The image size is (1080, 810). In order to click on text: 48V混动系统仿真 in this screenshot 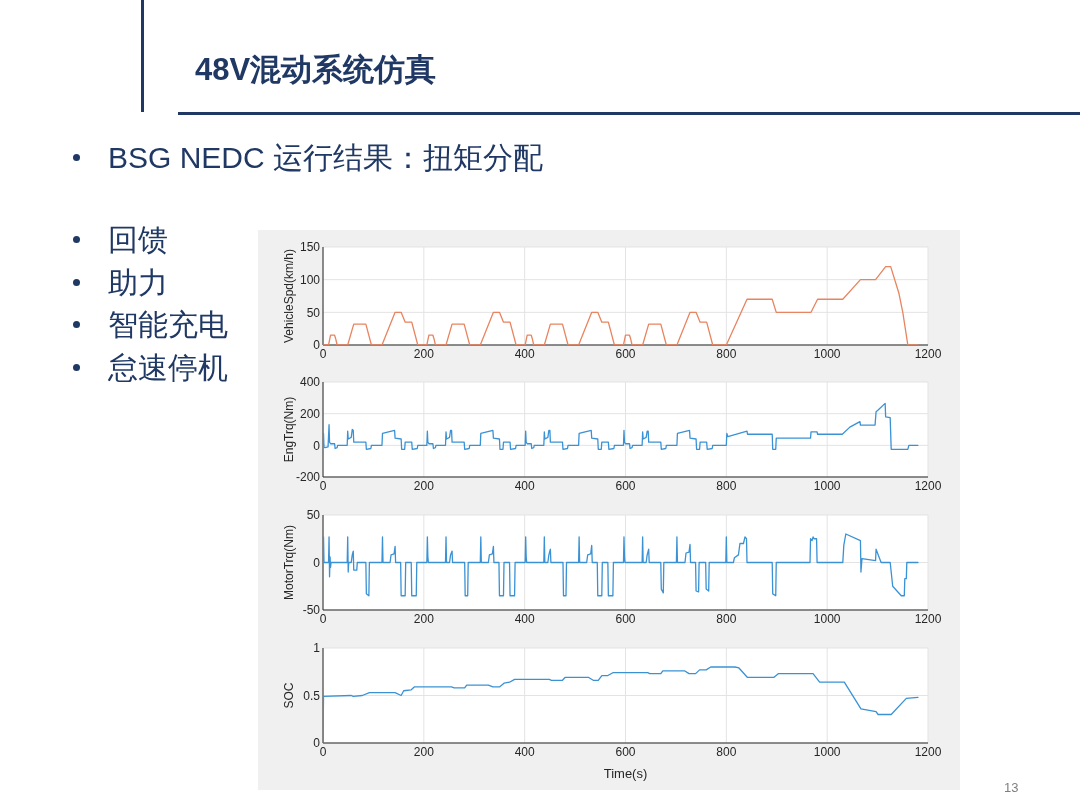, I will do `click(316, 69)`.